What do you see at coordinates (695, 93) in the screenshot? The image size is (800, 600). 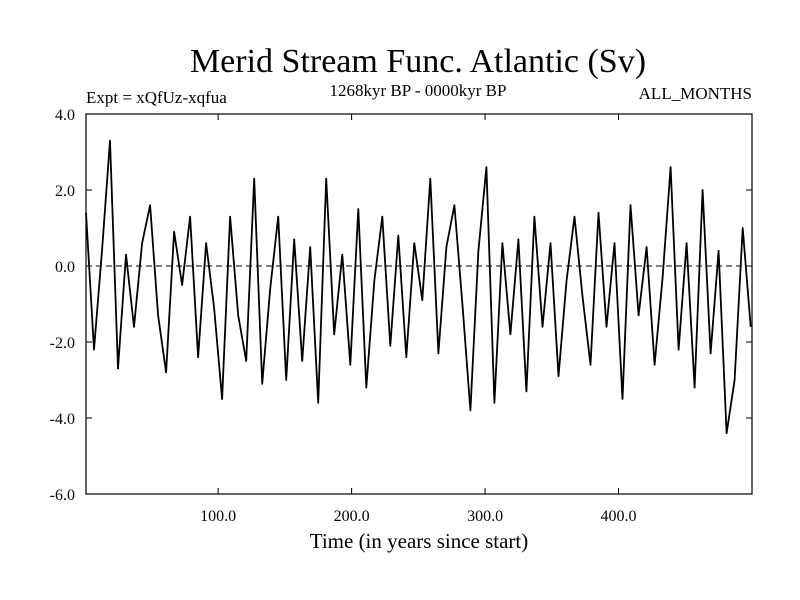 I see `months-label: ALL_MONTHS` at bounding box center [695, 93].